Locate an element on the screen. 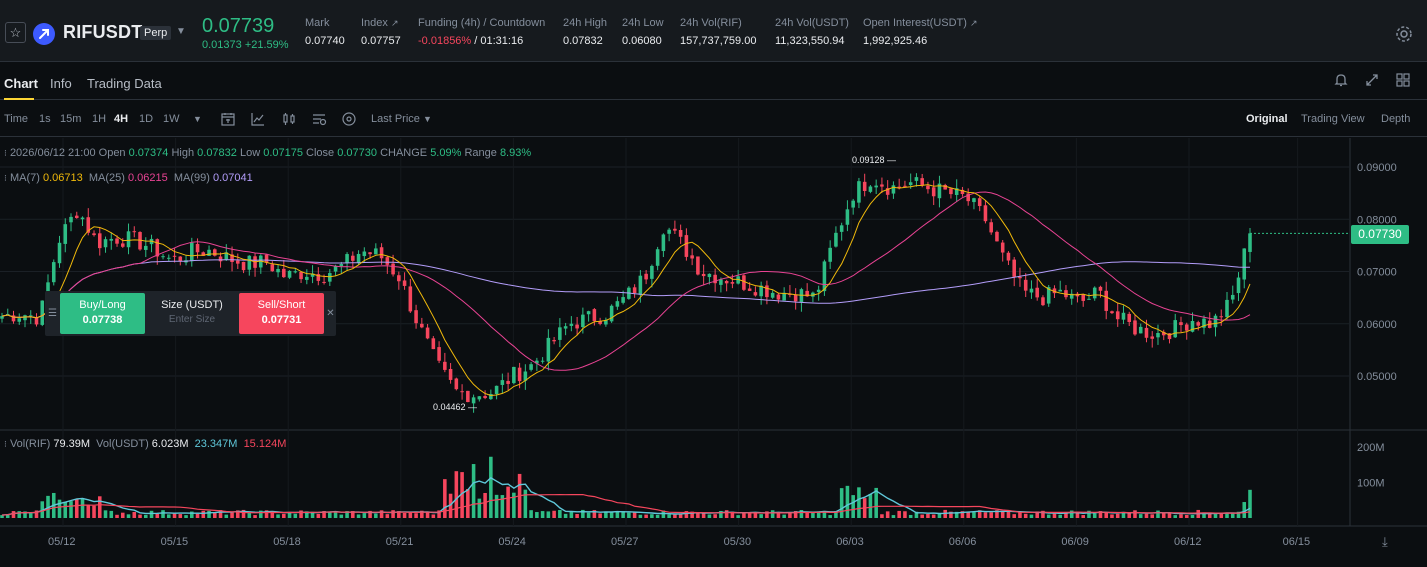 The width and height of the screenshot is (1427, 567). view-trading-view: Trading View is located at coordinates (1333, 119).